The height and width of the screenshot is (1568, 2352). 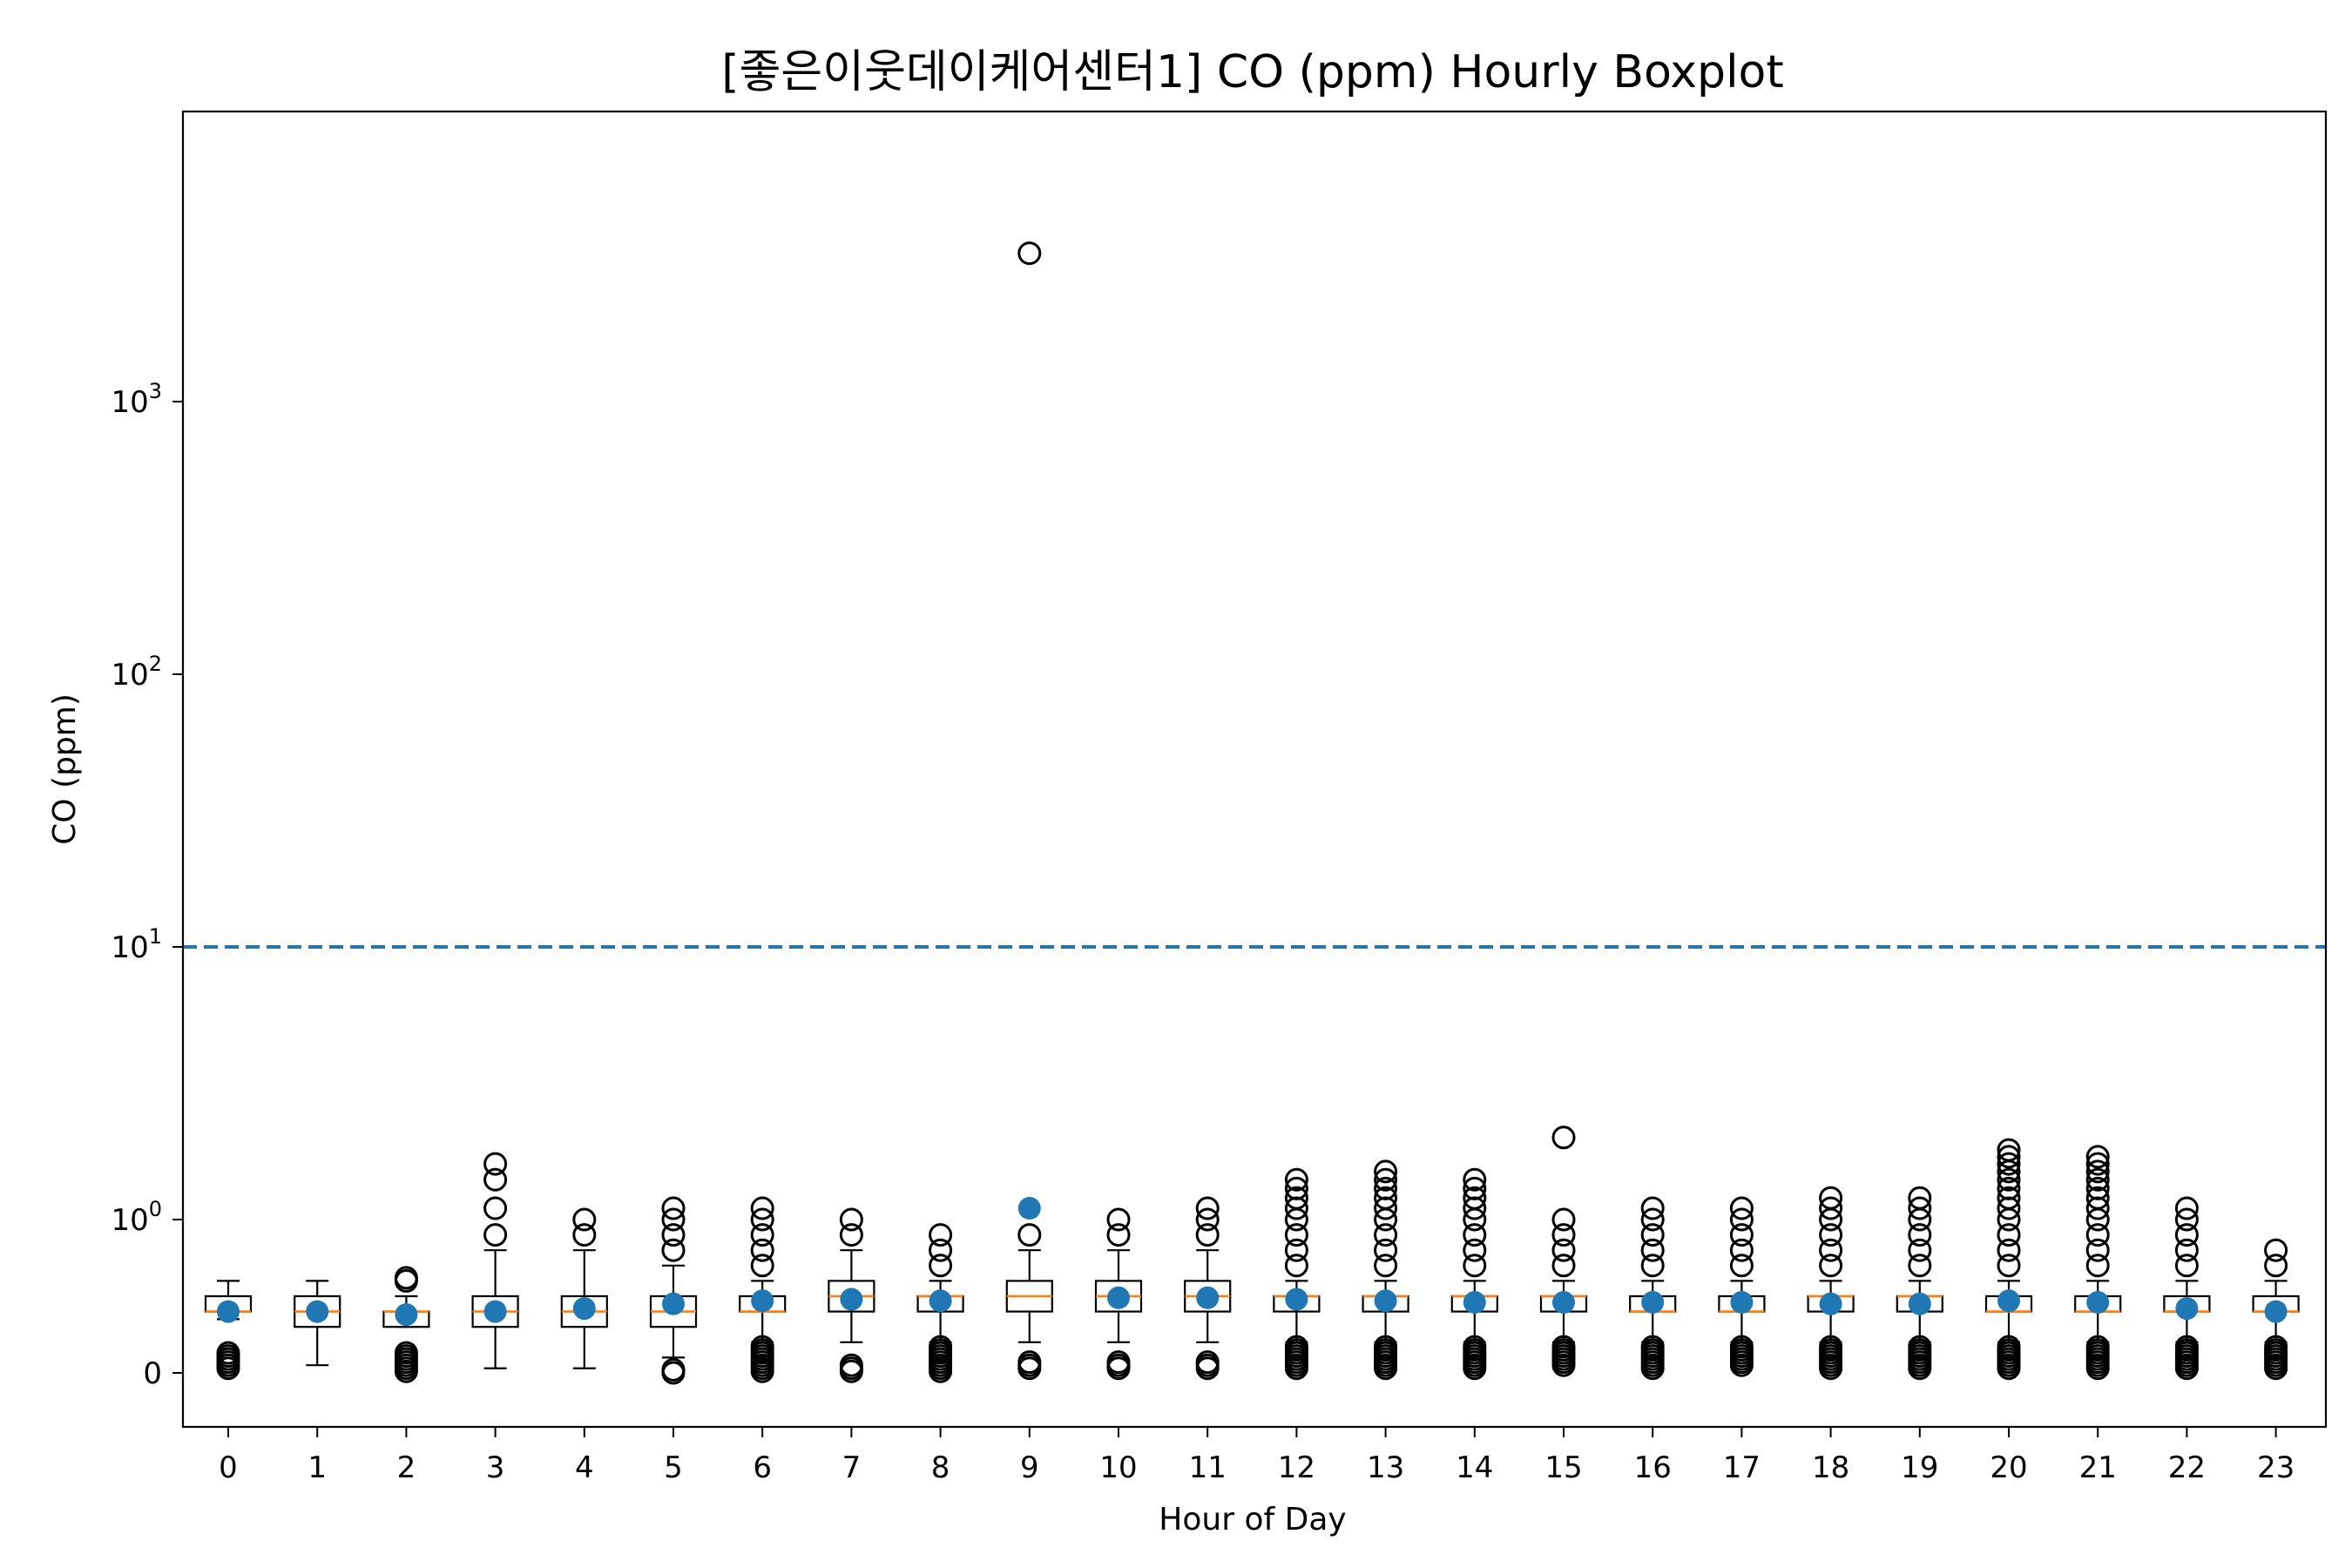 What do you see at coordinates (1385, 1467) in the screenshot?
I see `x-tick-label: 13` at bounding box center [1385, 1467].